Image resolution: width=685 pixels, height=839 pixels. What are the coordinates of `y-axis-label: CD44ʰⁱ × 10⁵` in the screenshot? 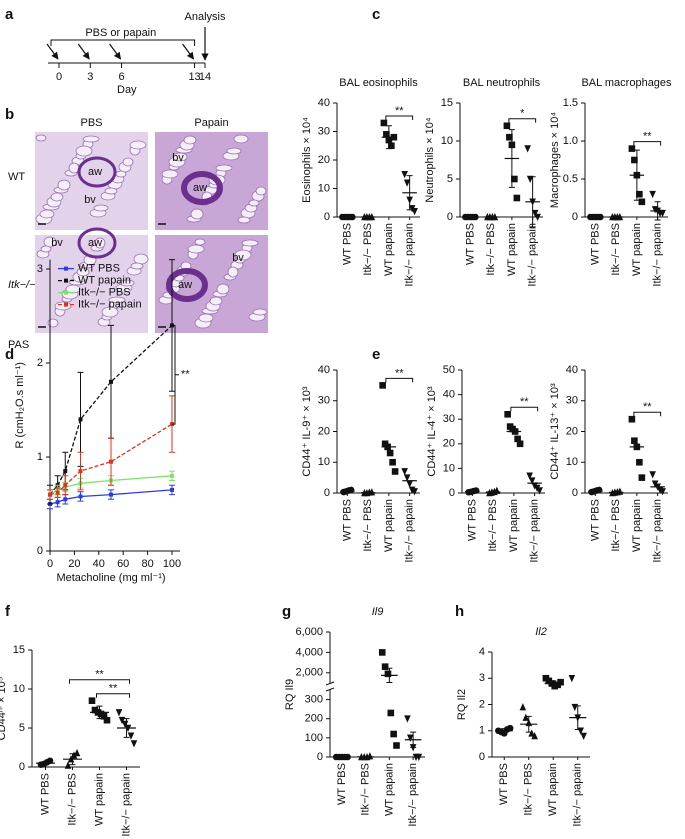 It's located at (4, 709).